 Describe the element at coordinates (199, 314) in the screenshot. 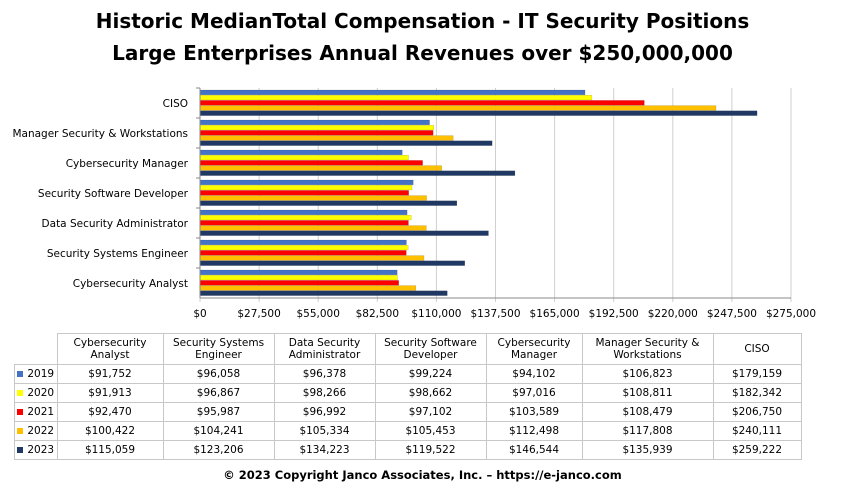

I see `x-tick-label: $0` at that location.